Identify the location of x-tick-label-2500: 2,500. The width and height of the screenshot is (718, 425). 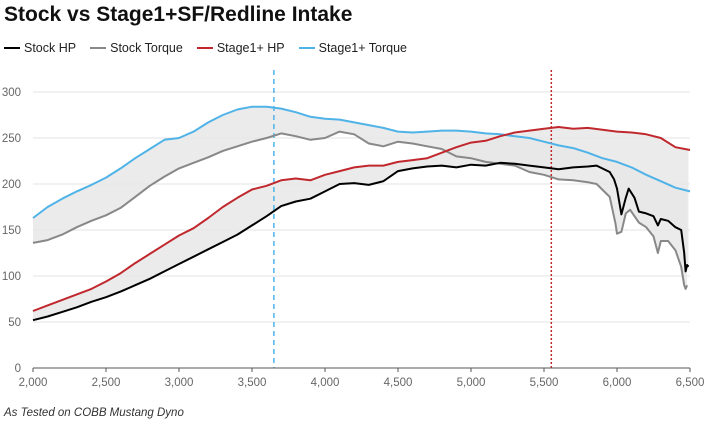
(106, 383).